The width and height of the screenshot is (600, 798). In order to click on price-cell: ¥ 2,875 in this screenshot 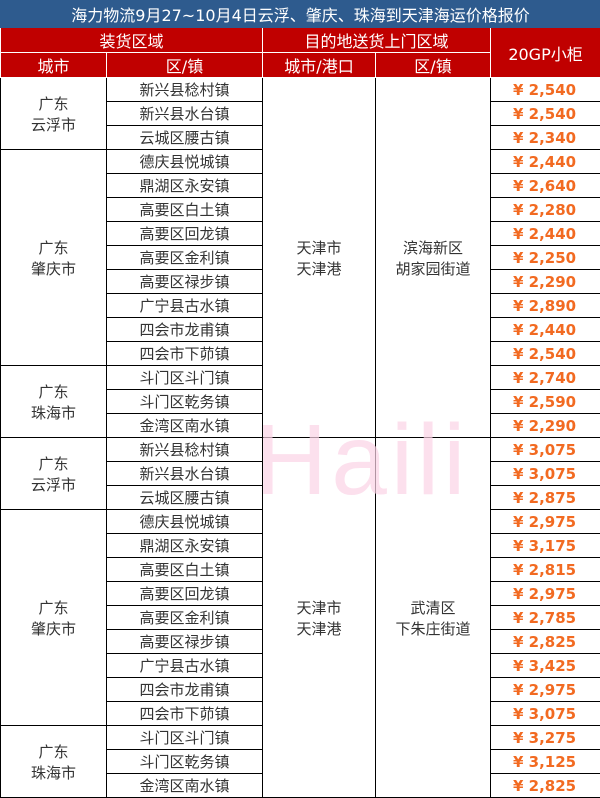, I will do `click(545, 498)`.